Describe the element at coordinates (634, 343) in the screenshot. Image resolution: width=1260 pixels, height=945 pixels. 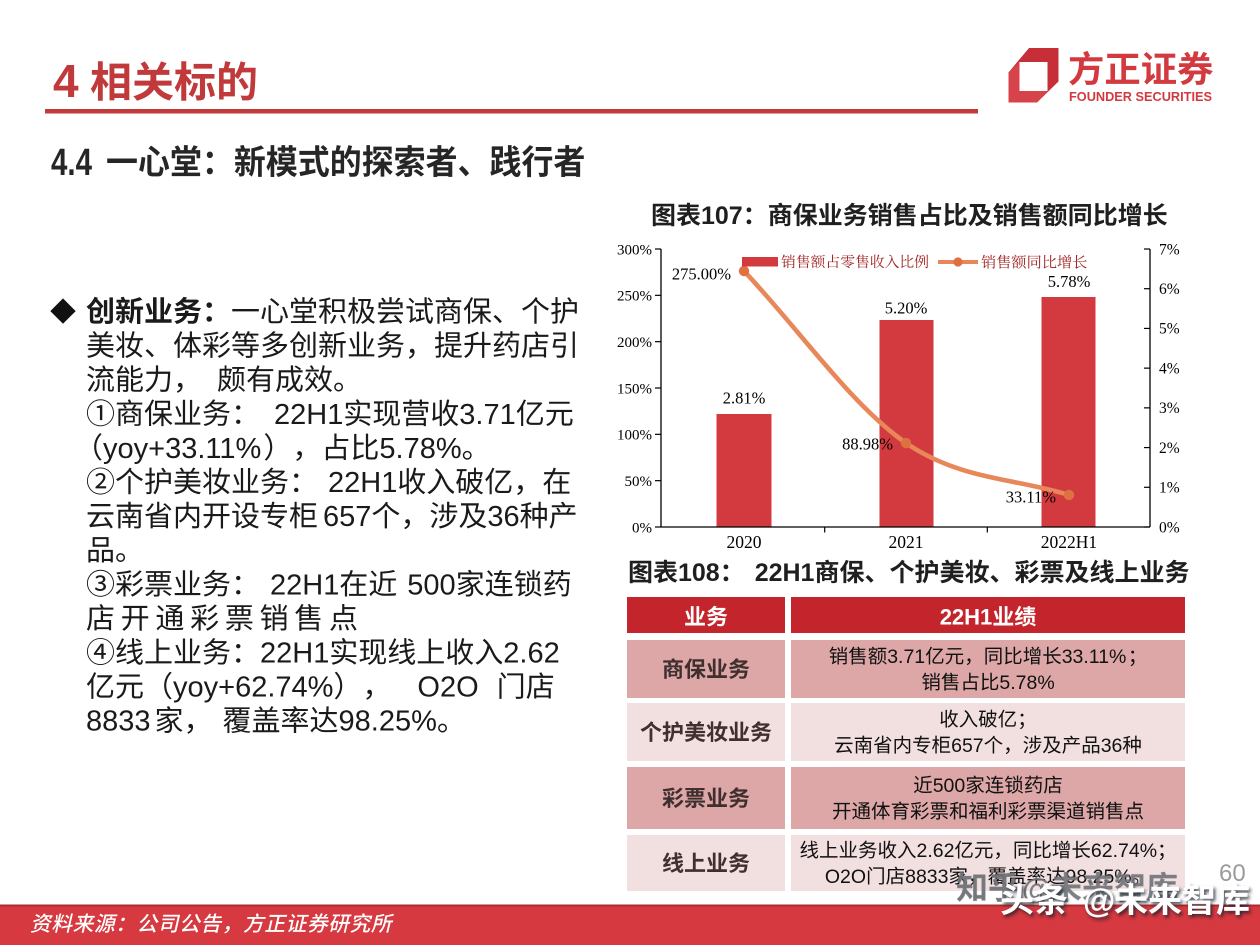
I see `svg-text: 200%` at that location.